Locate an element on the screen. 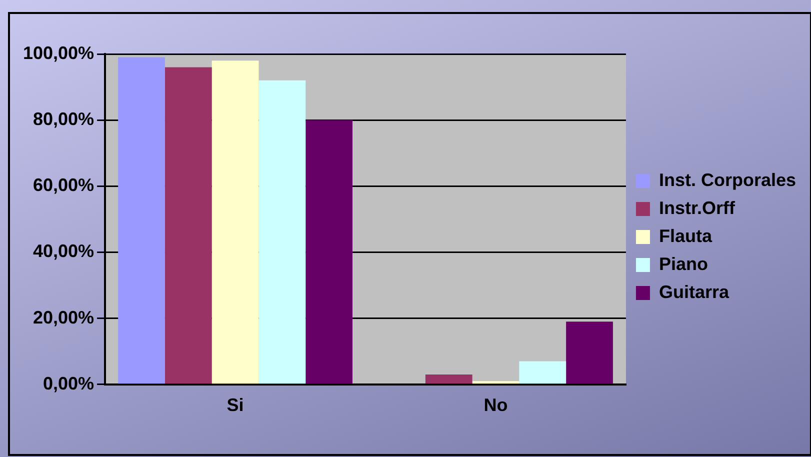  y-tick-label: 0,00% is located at coordinates (68, 383).